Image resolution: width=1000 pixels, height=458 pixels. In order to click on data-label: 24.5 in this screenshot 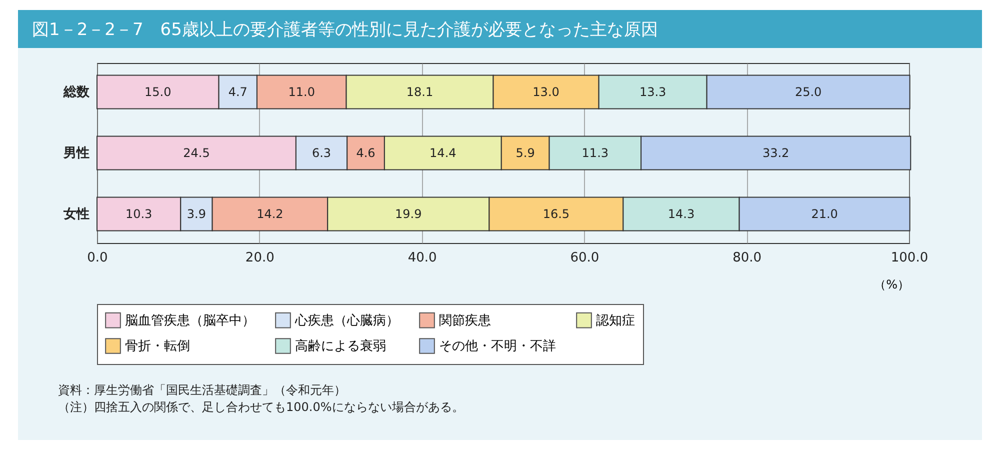, I will do `click(196, 153)`.